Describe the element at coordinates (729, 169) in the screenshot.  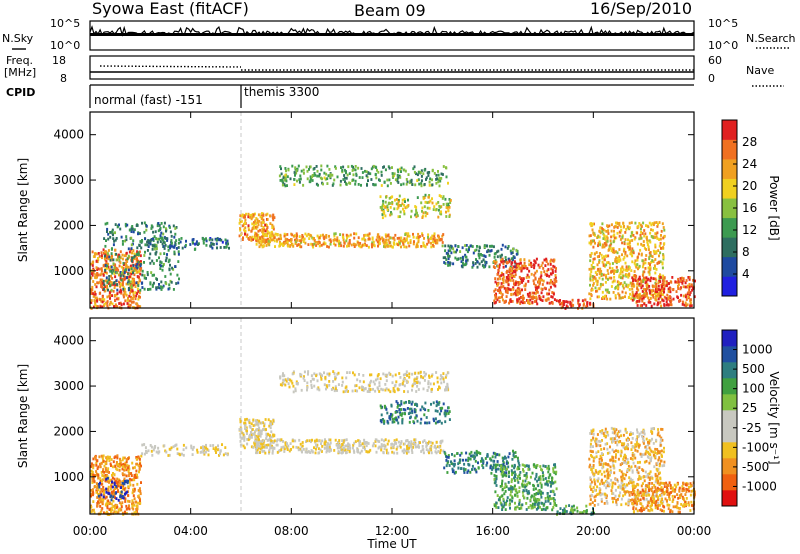
I see `power-colorbar-band` at that location.